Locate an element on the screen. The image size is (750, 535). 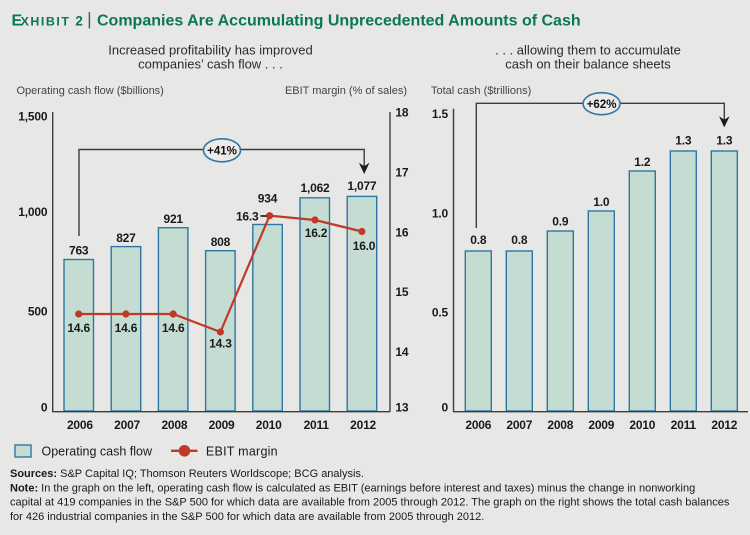
svg-text: 1,000 is located at coordinates (33, 212).